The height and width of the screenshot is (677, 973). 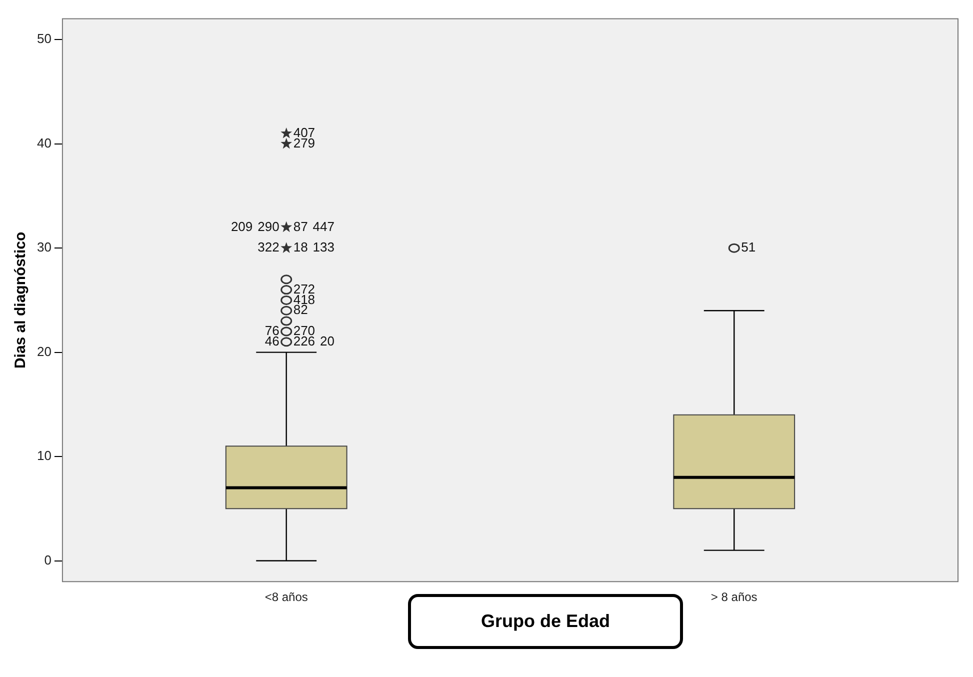 I want to click on annotation: 209, so click(x=241, y=226).